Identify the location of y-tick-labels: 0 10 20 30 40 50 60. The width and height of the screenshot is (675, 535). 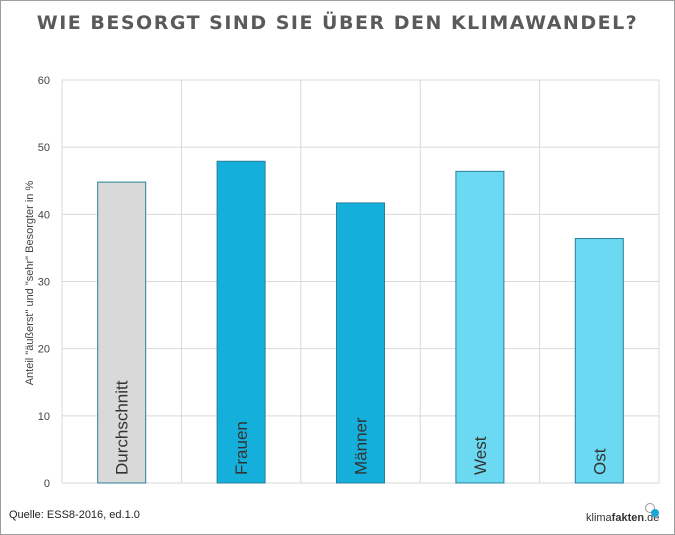
(44, 282).